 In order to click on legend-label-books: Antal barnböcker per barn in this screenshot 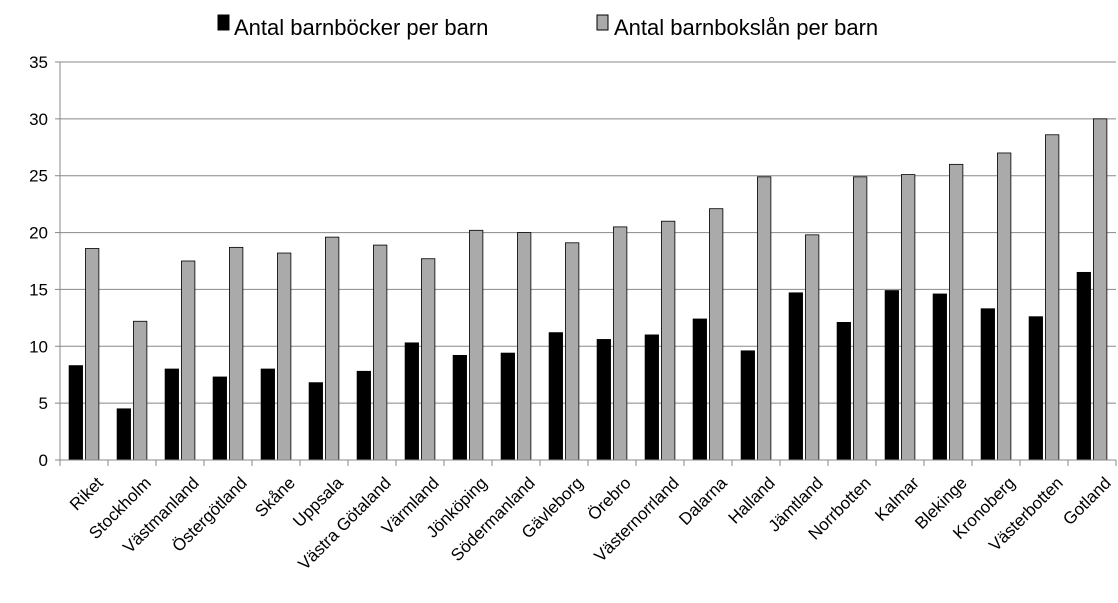, I will do `click(361, 27)`.